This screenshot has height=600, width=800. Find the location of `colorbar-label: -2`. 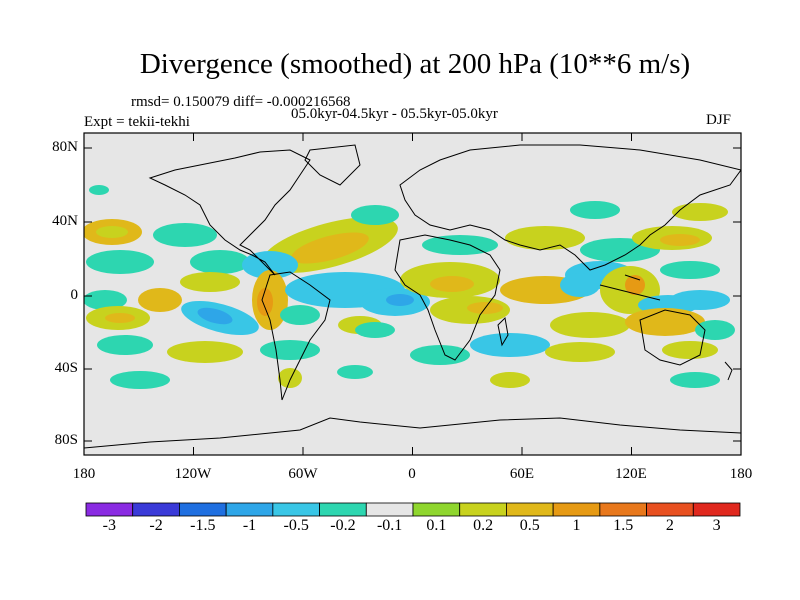

colorbar-label: -2 is located at coordinates (156, 525).